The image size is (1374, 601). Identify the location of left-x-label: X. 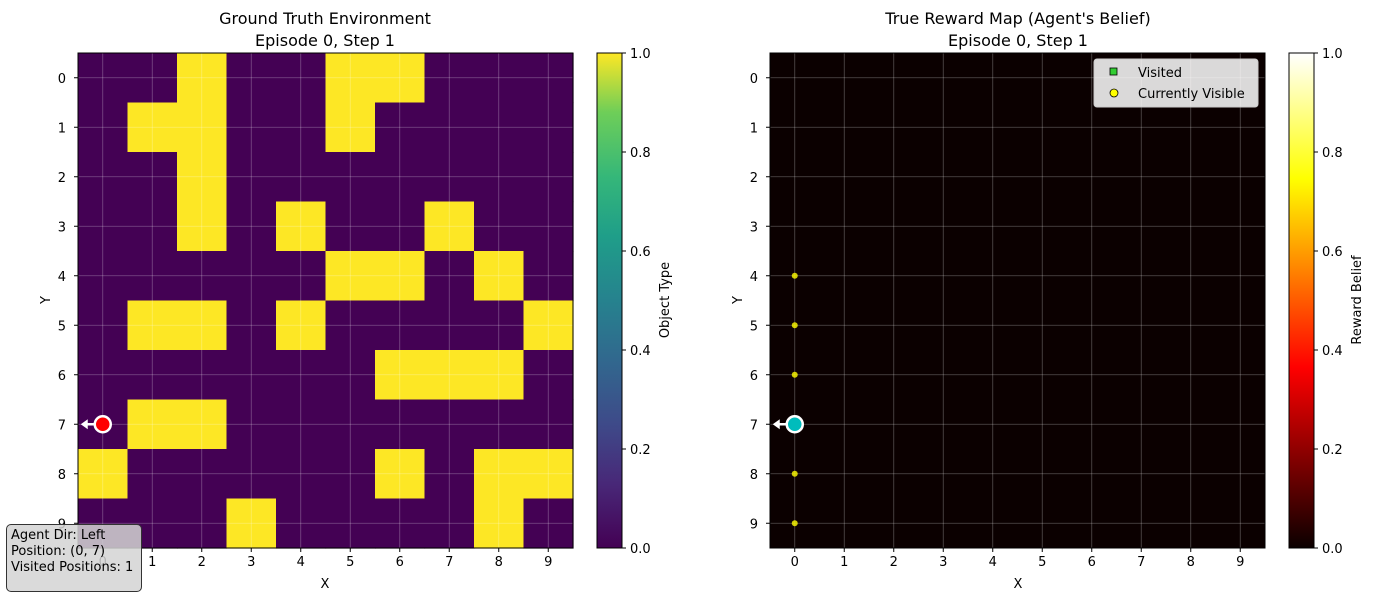
(325, 584).